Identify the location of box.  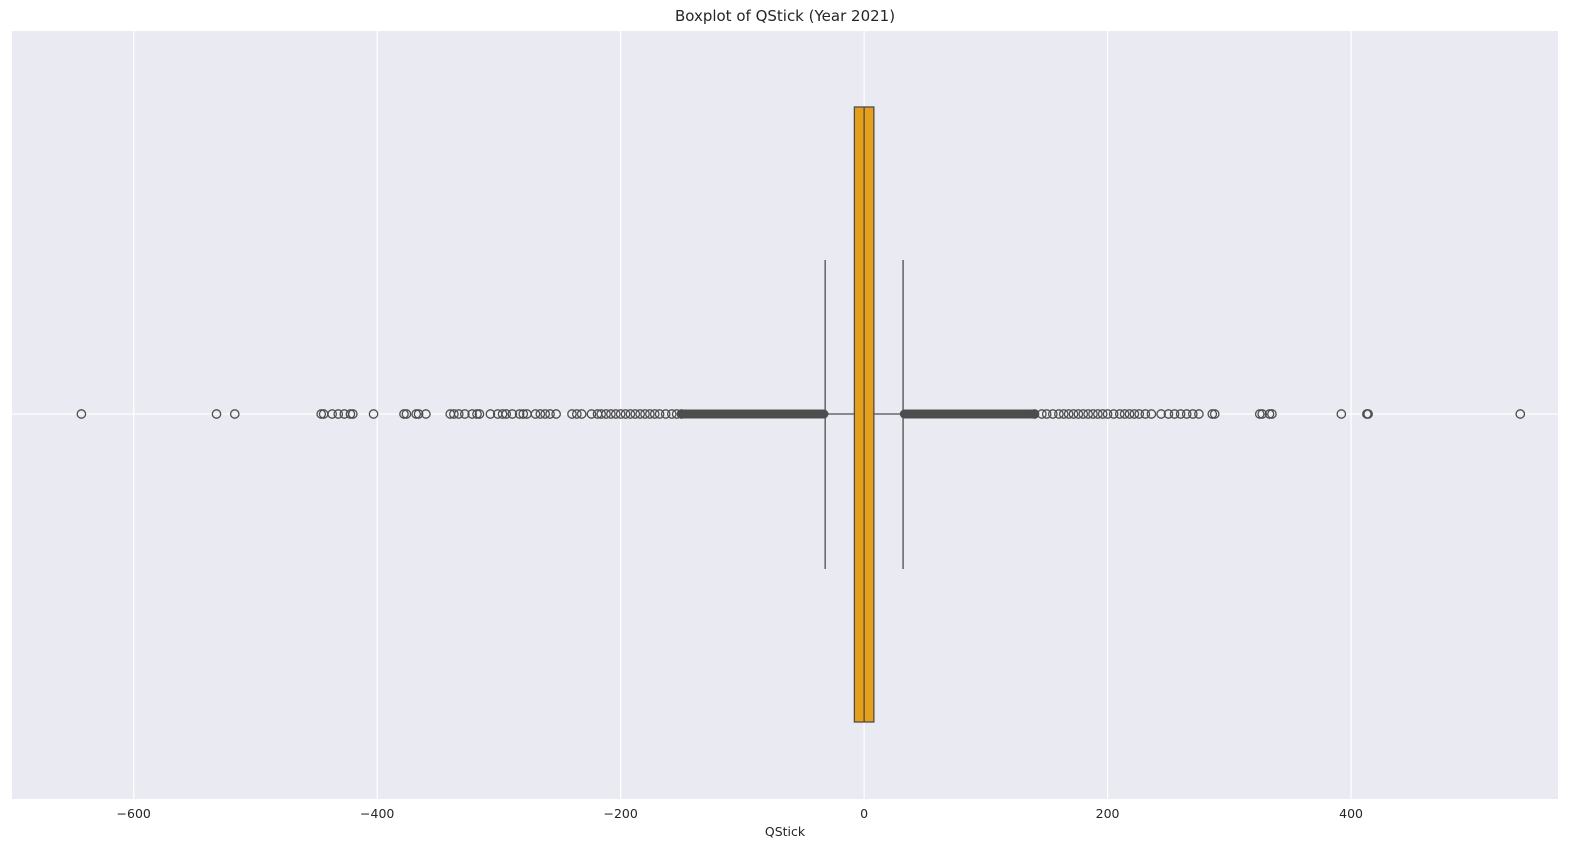
(864, 414).